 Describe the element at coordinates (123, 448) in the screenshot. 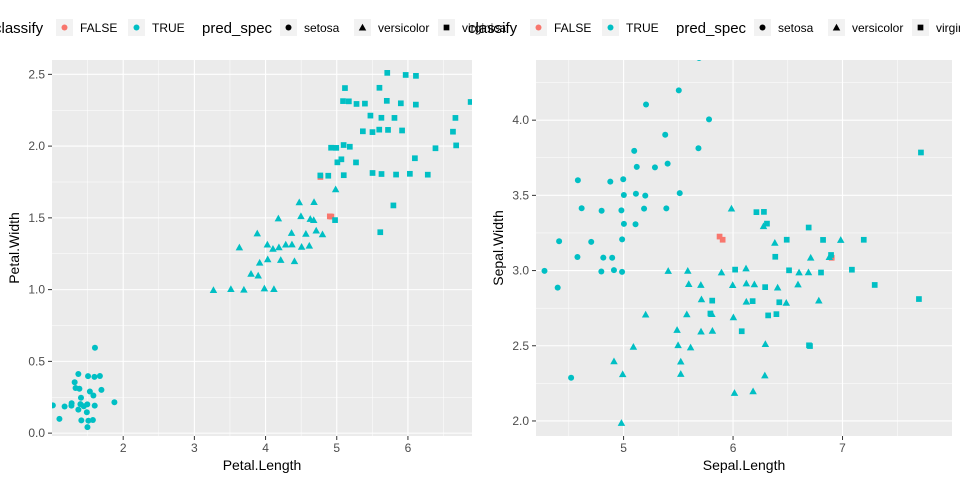

I see `x-tick-label: 2` at that location.